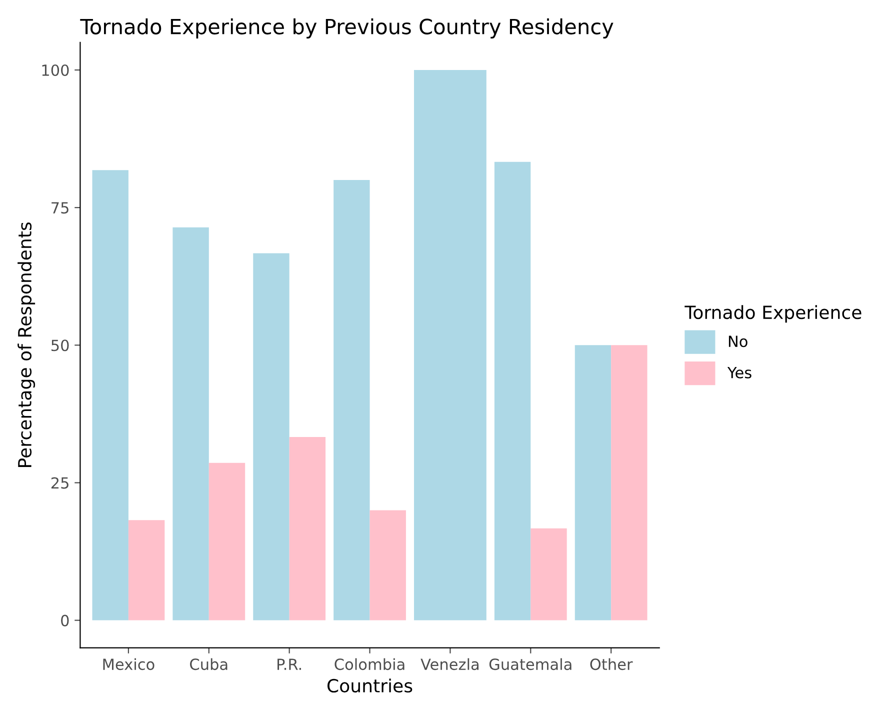 The height and width of the screenshot is (708, 891). I want to click on x-tick-label: Other, so click(611, 664).